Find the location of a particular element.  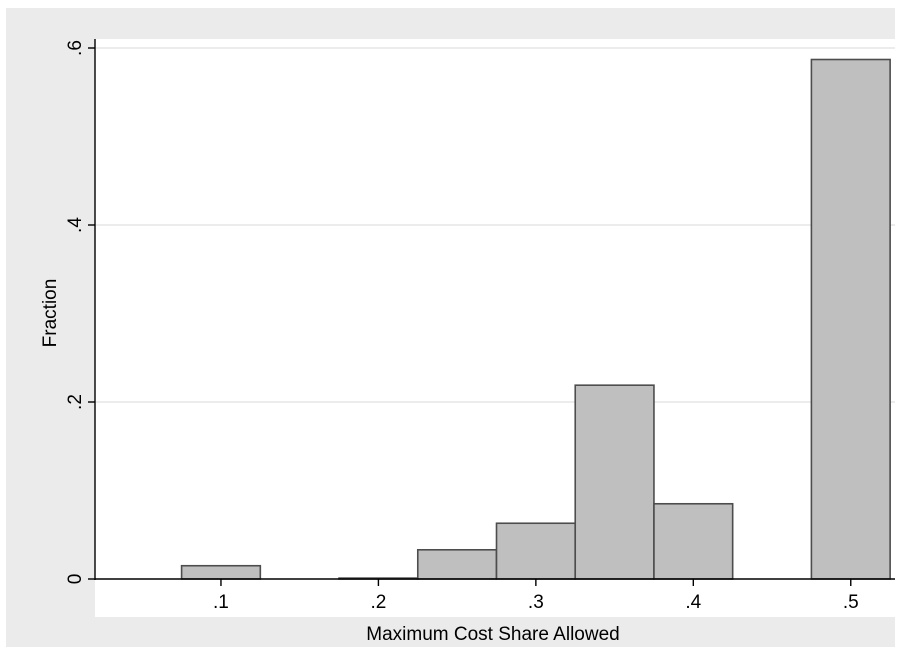

y-tick-label-3: .6 is located at coordinates (75, 48).